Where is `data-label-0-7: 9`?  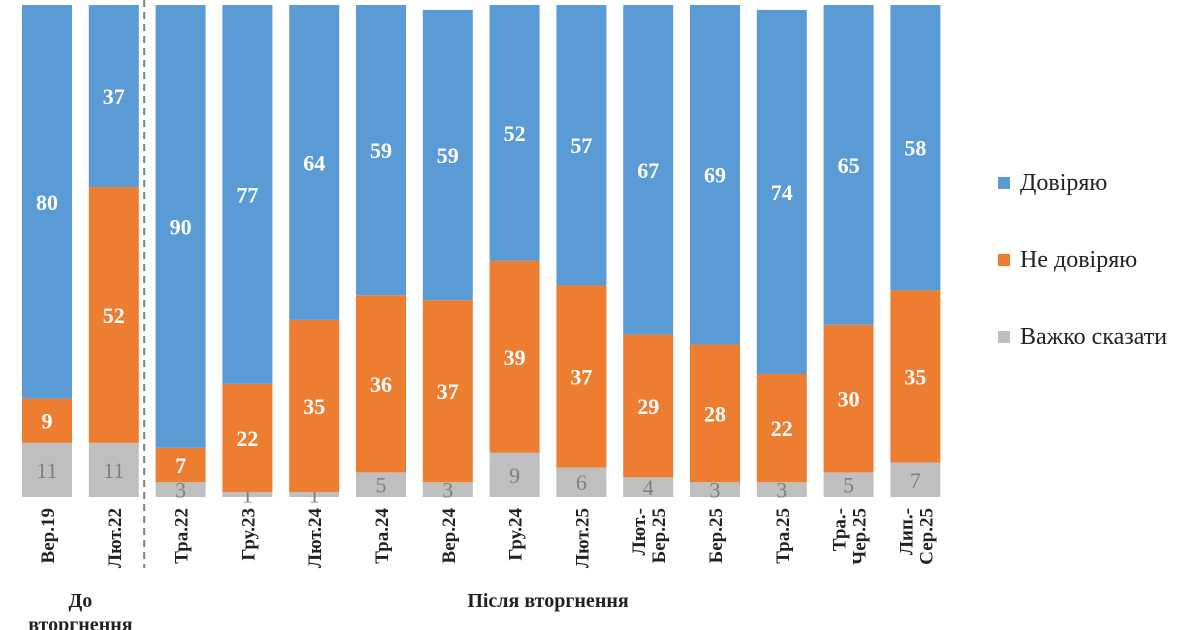
data-label-0-7: 9 is located at coordinates (514, 475).